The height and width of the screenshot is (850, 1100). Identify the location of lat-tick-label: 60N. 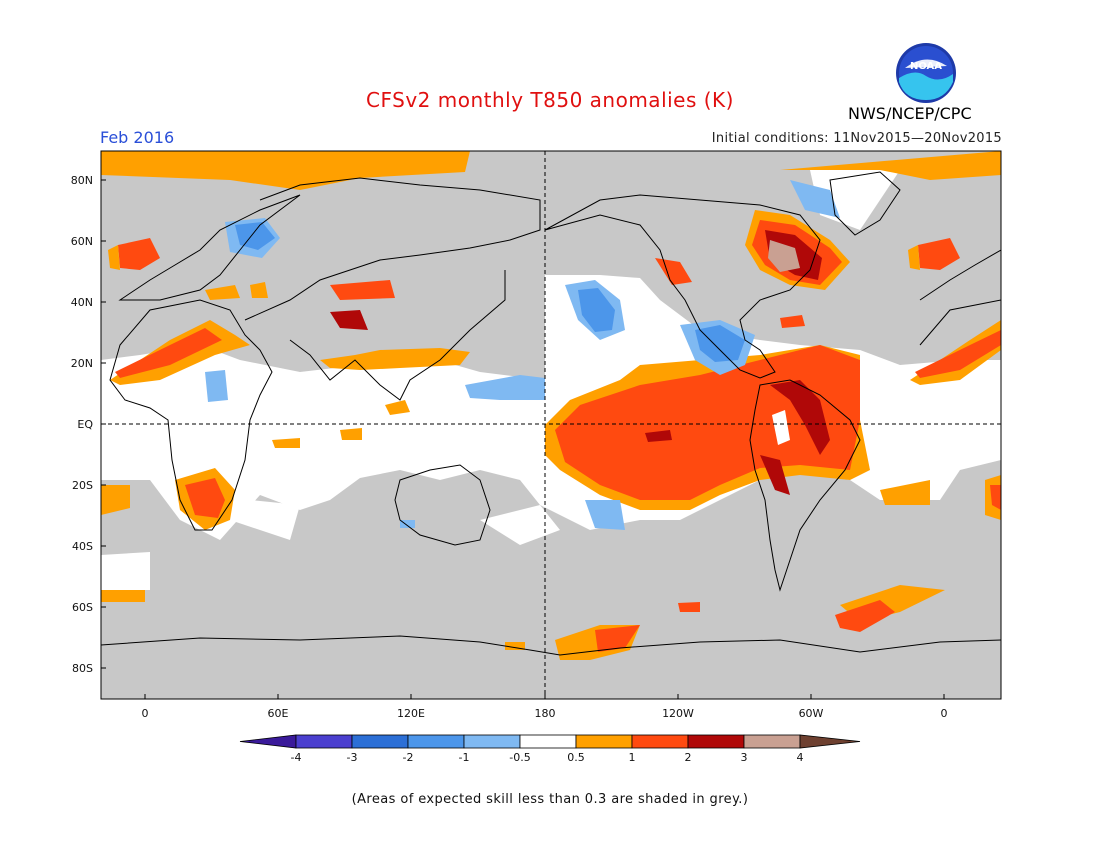
(82, 241).